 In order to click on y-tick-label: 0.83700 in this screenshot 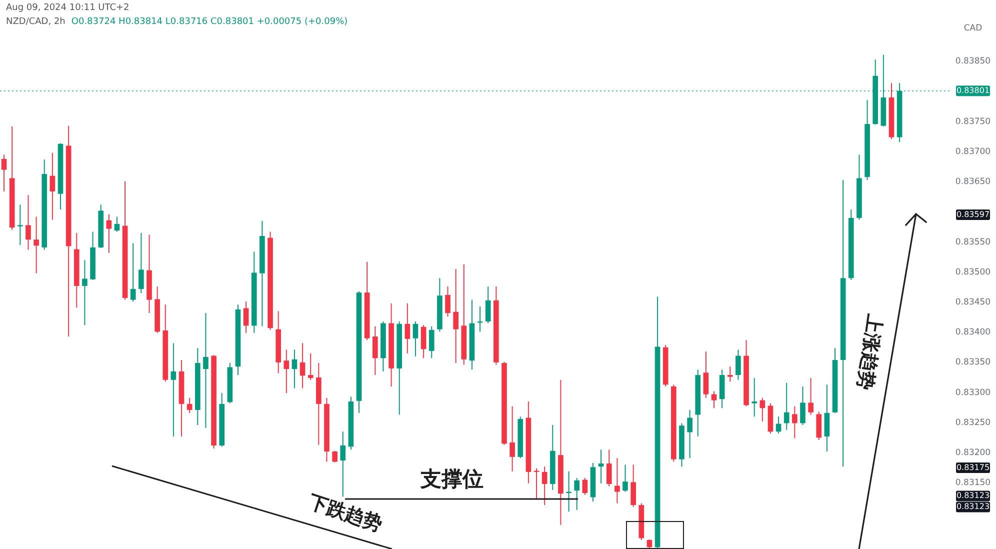, I will do `click(973, 152)`.